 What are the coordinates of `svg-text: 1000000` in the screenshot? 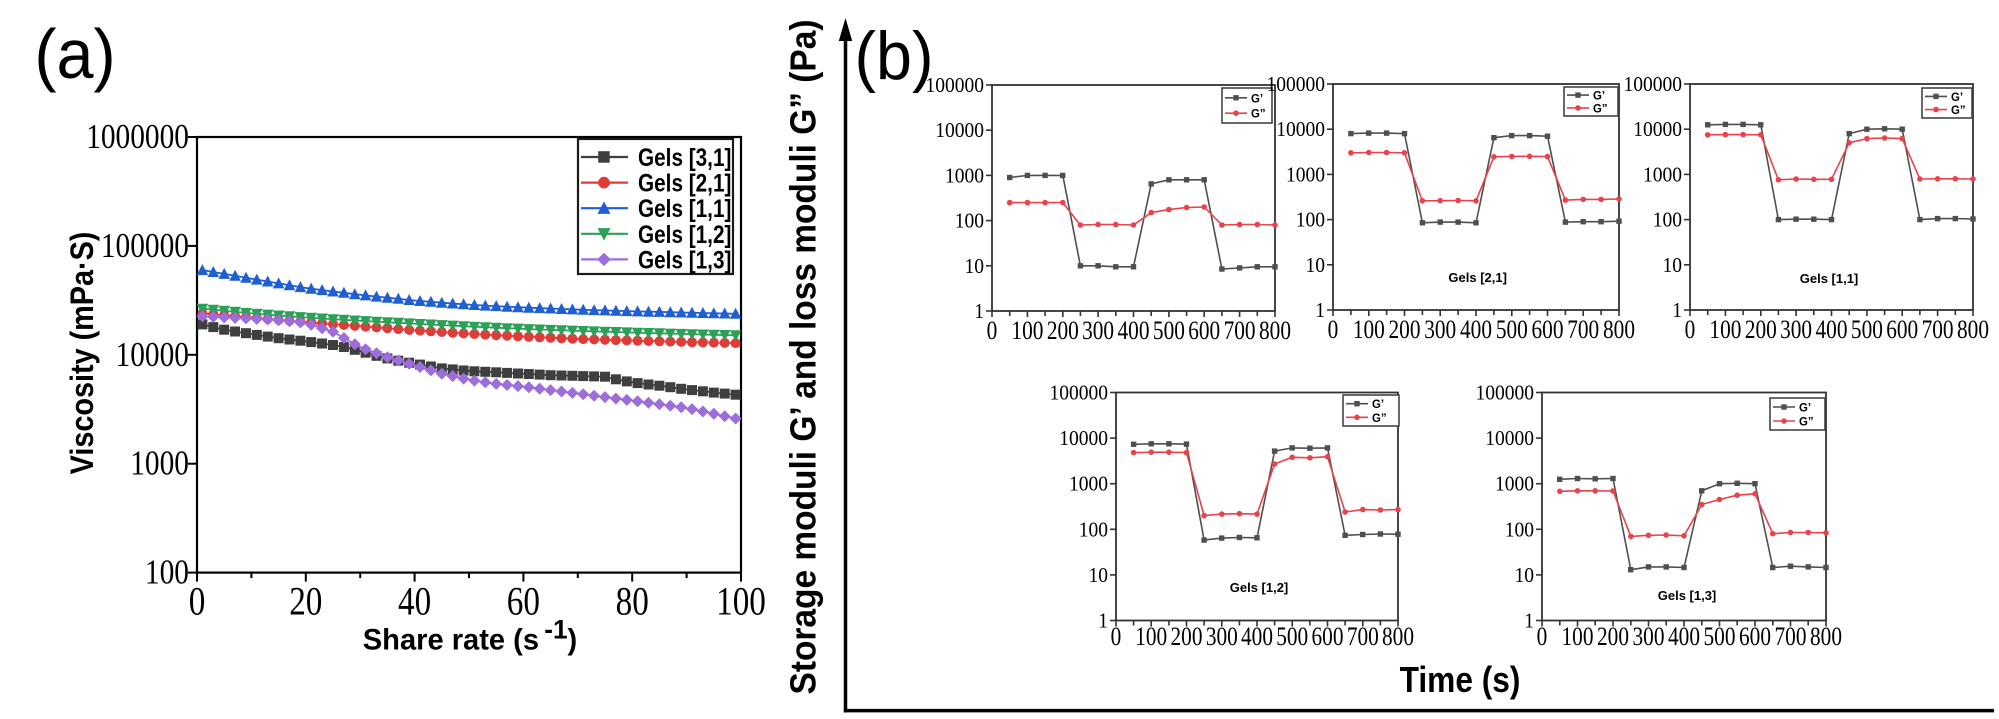 It's located at (137, 136).